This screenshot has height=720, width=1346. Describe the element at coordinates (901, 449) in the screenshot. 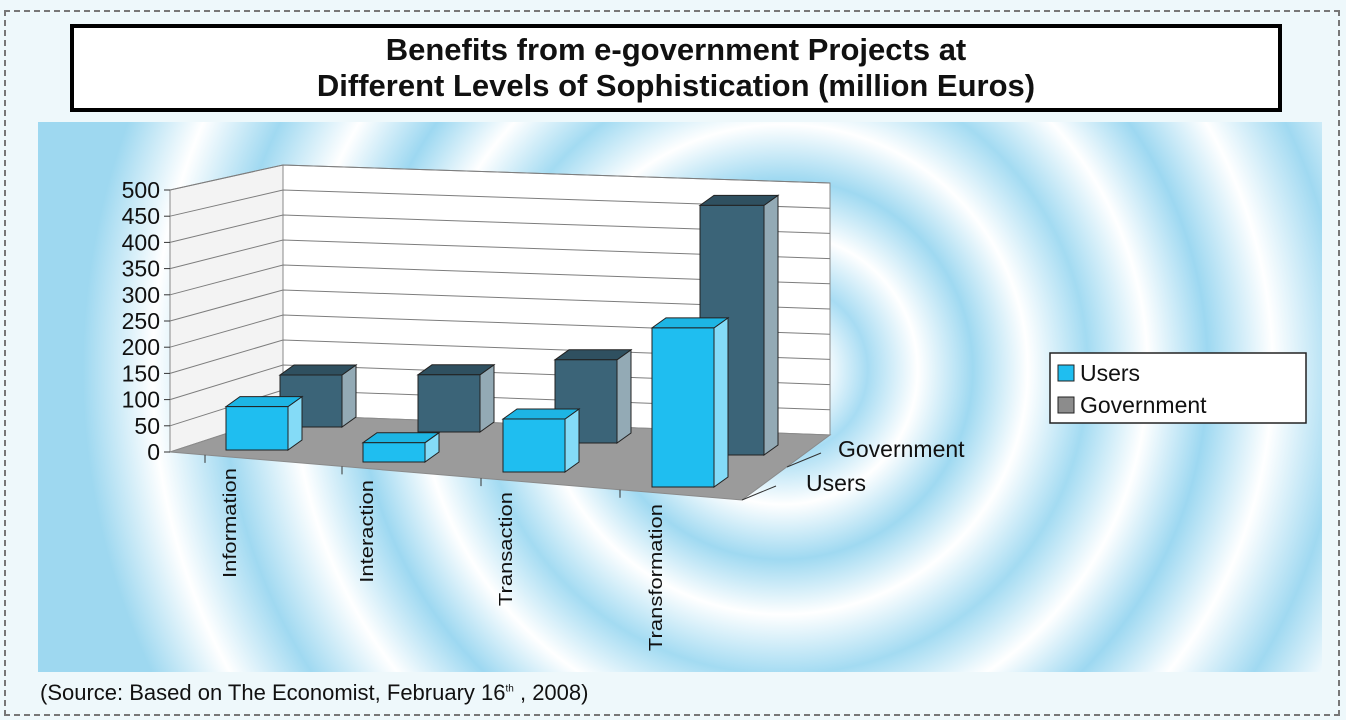

I see `depth-label-government: Government` at that location.